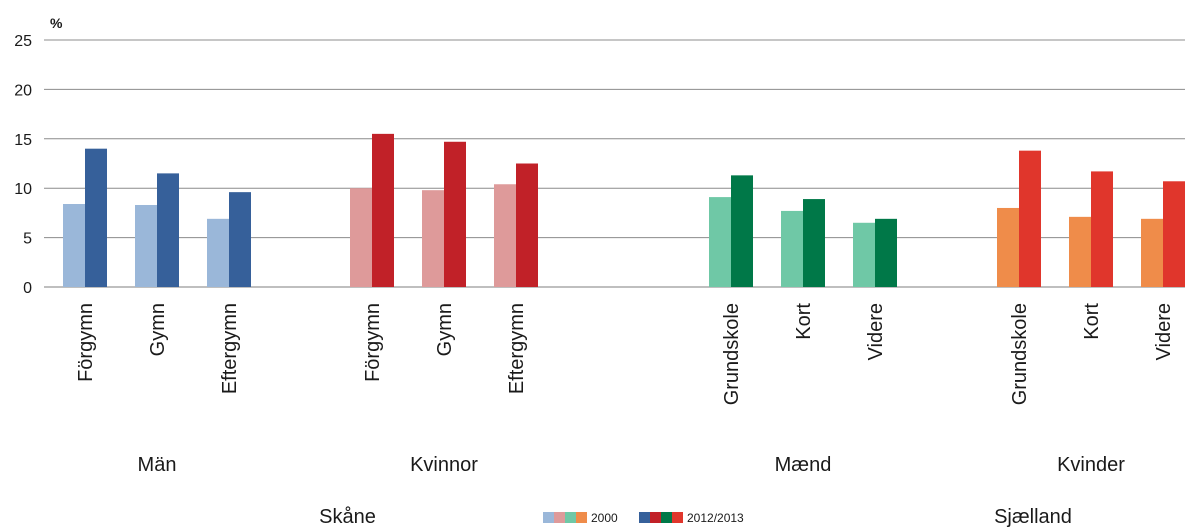 The image size is (1190, 527). I want to click on region-label: Skåne, so click(347, 516).